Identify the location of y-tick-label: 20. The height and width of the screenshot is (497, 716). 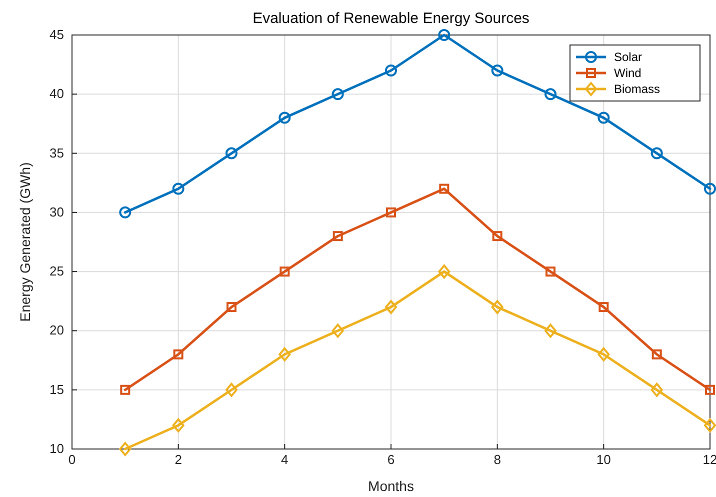
(57, 330).